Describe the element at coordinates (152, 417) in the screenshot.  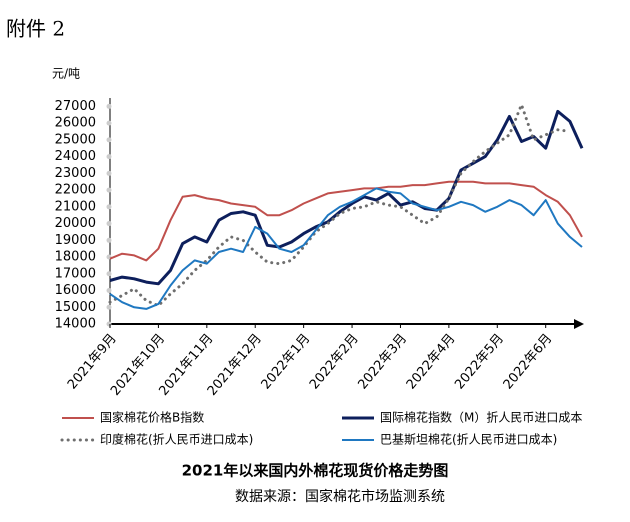
I see `legend-label: 国家棉花价格B指数` at that location.